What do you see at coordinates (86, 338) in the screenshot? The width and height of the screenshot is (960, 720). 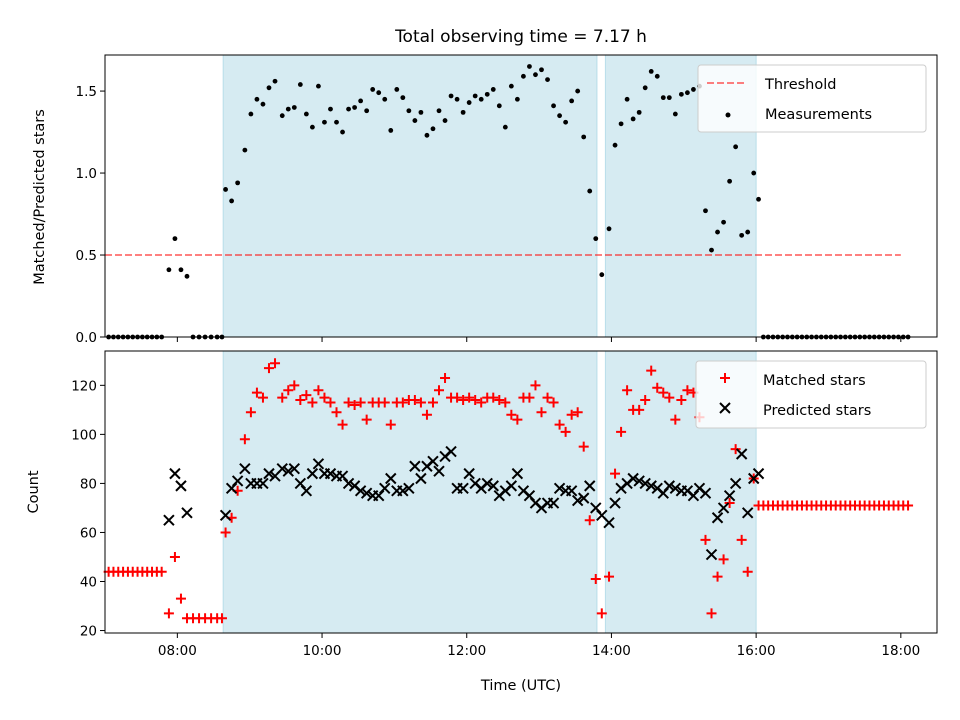 I see `y-tick-label: 0.0` at bounding box center [86, 338].